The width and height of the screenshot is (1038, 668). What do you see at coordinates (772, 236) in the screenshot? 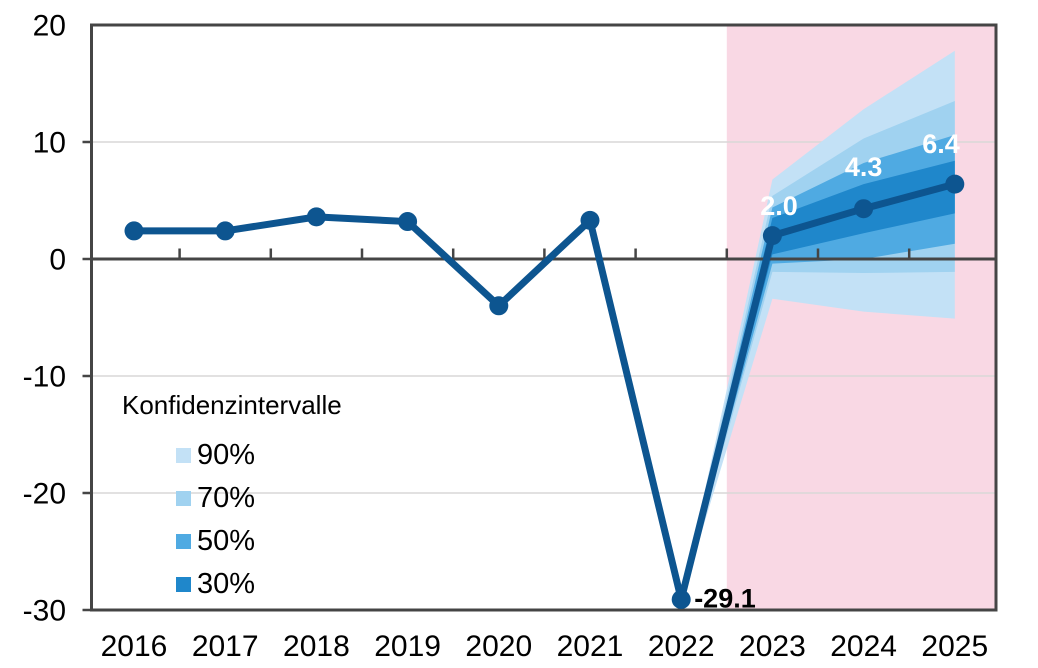
I see `data-point-2023` at bounding box center [772, 236].